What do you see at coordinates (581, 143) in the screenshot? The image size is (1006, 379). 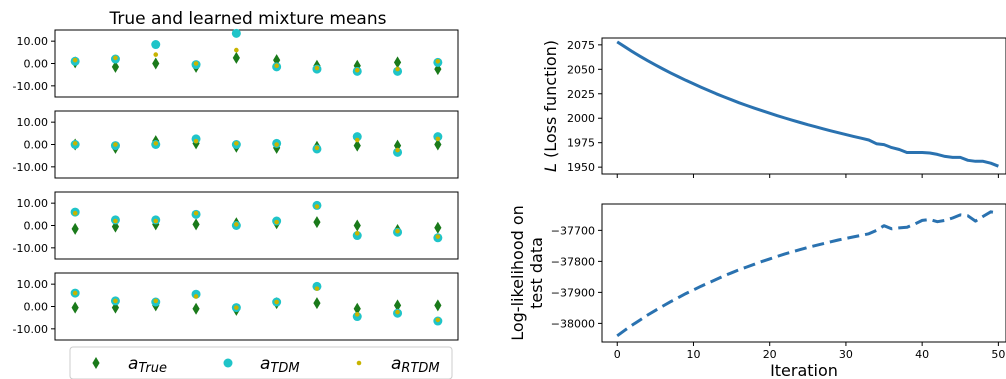 I see `y-tick-label: 1975` at bounding box center [581, 143].